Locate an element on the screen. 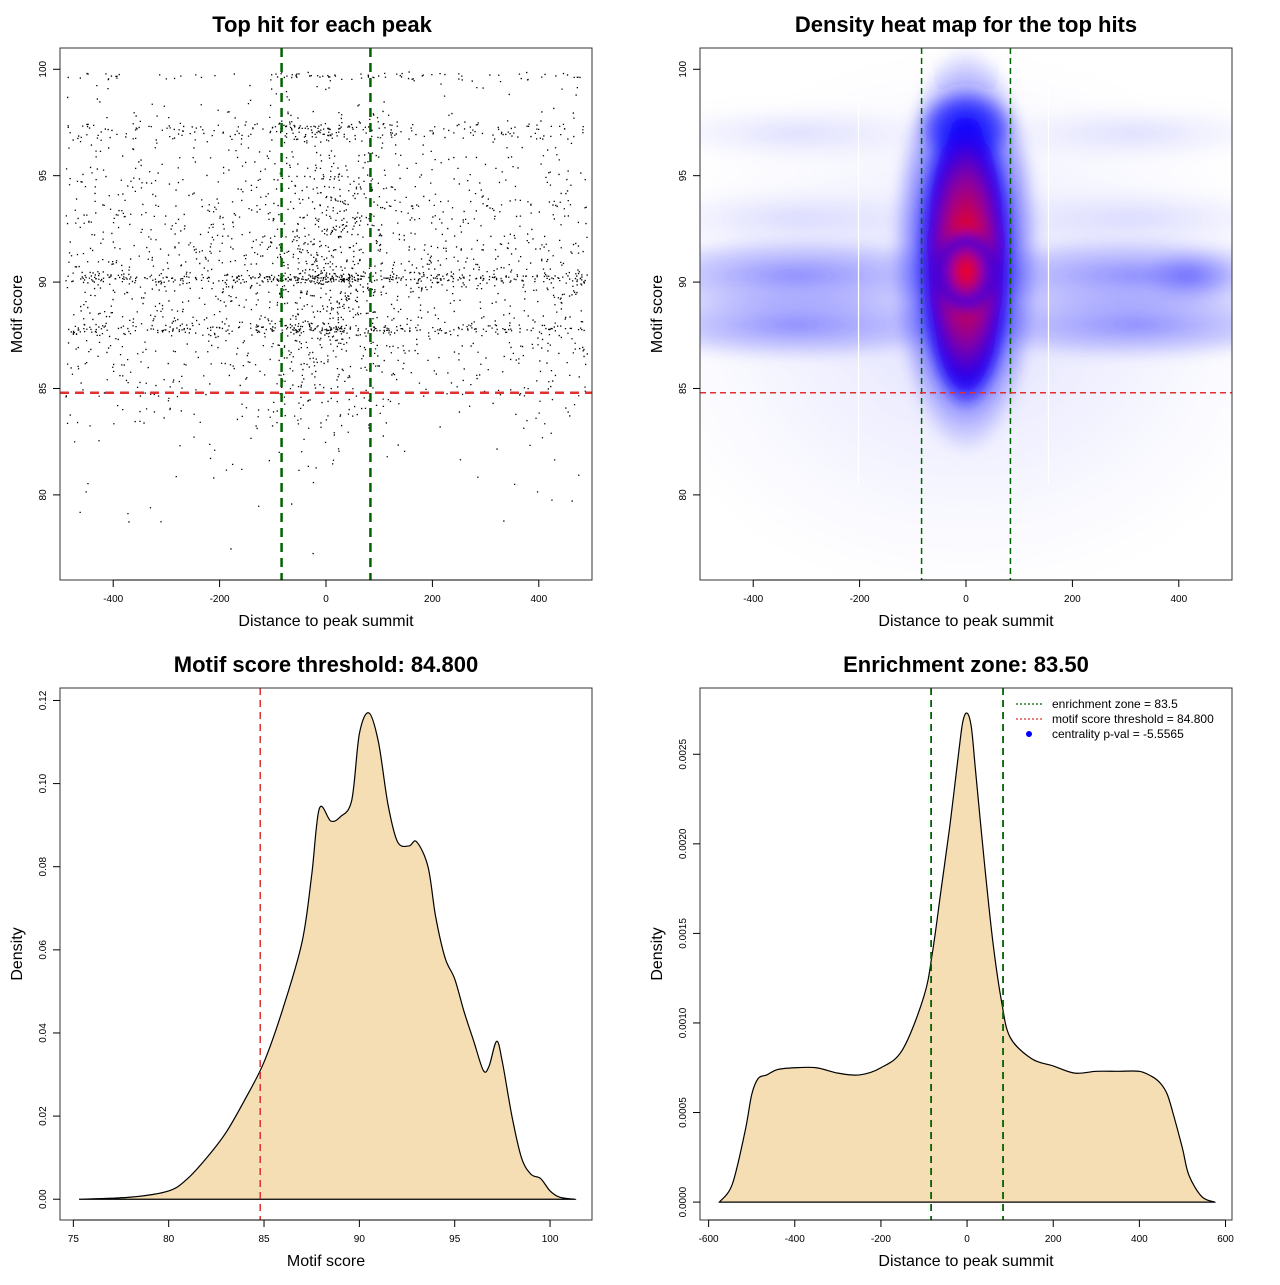 The height and width of the screenshot is (1285, 1280). y-tick-label: 0.0010 is located at coordinates (683, 1022).